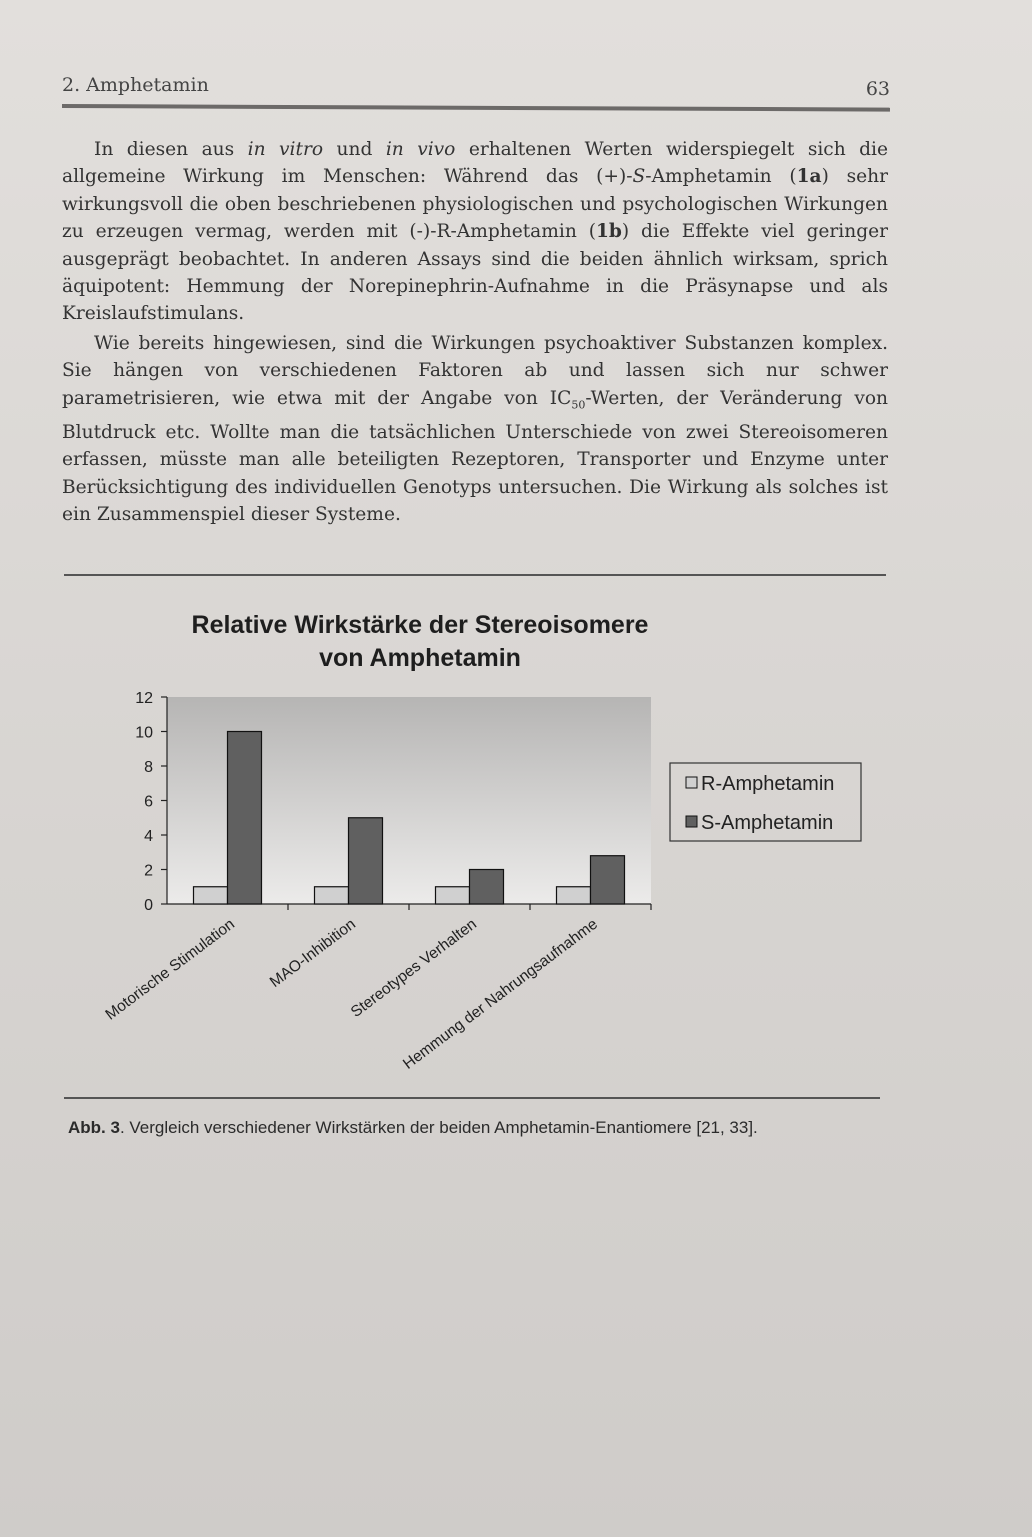  Describe the element at coordinates (135, 85) in the screenshot. I see `running-head-title: 2. Amphetamin` at that location.